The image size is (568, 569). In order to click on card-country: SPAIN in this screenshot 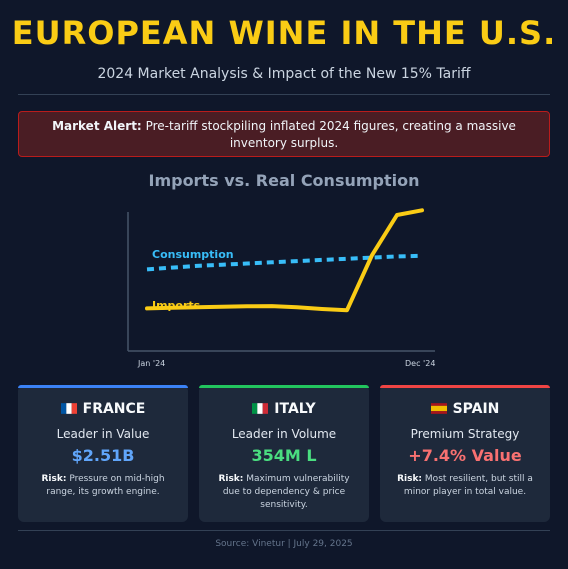, I will do `click(476, 409)`.